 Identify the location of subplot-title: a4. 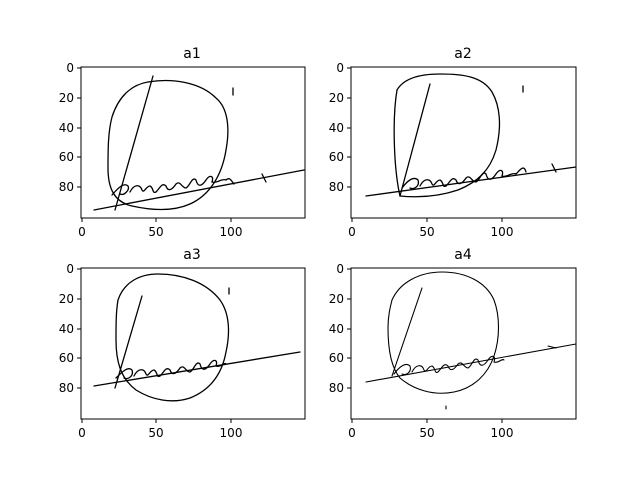
(463, 255).